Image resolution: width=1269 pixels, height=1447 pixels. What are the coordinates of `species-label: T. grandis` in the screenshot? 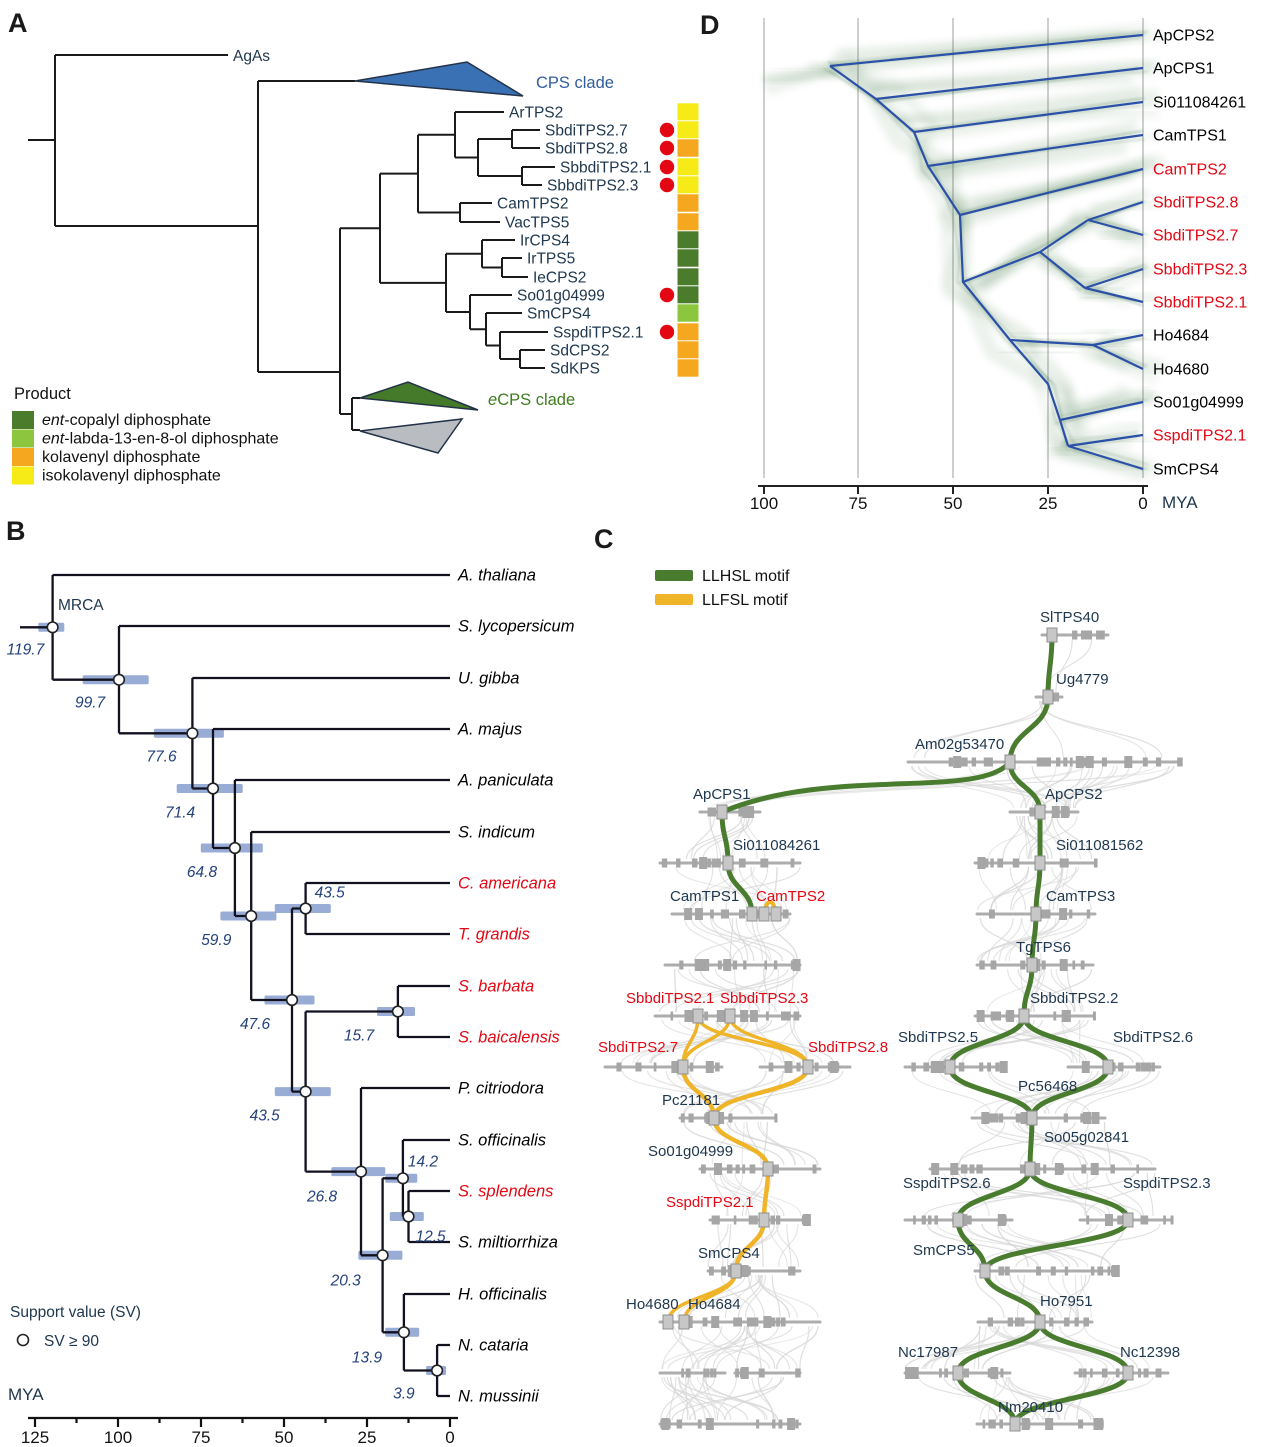 It's located at (494, 935).